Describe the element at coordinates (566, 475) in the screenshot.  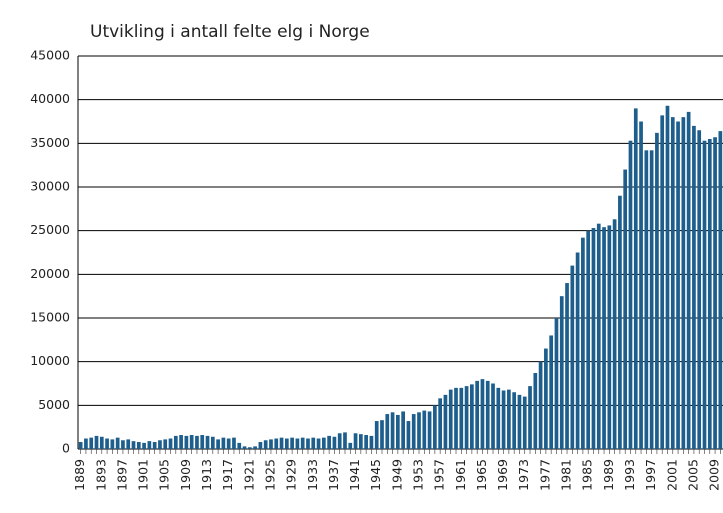
I see `x-tick-label: 1981` at that location.